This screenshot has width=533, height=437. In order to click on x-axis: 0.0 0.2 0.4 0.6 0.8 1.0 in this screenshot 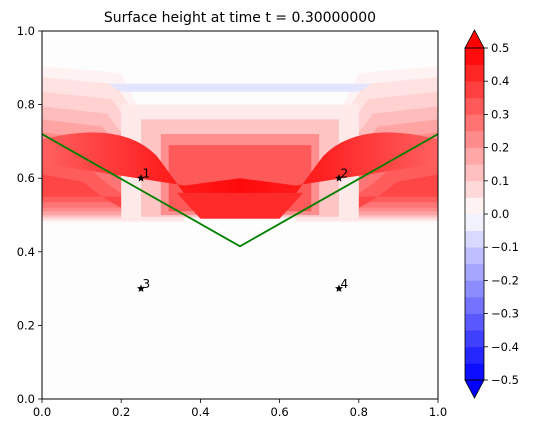, I will do `click(240, 409)`.